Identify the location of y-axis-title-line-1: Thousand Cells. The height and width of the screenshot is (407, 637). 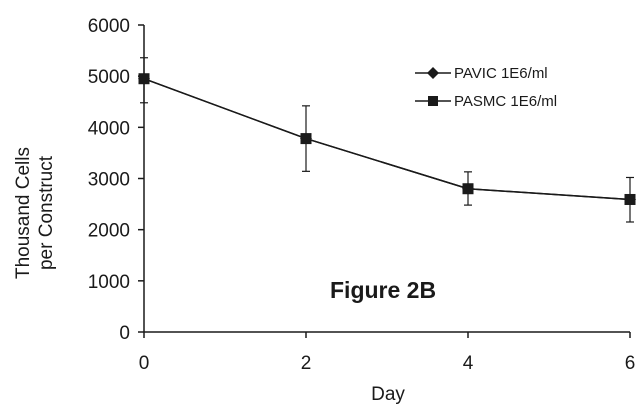
(23, 213).